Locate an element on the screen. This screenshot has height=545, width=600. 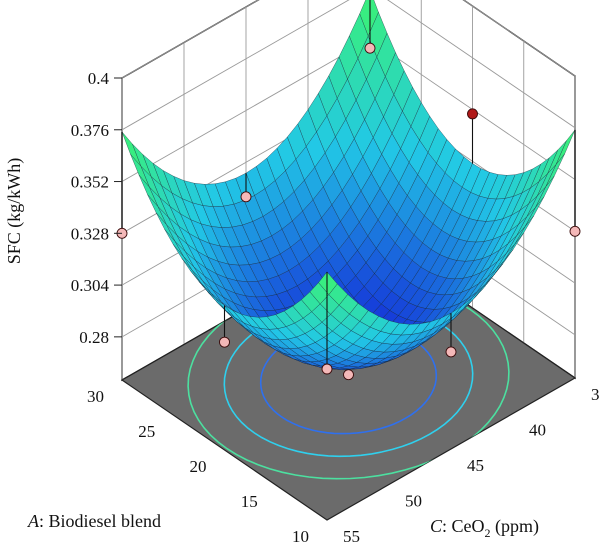
y-tick-label: 50 is located at coordinates (413, 501).